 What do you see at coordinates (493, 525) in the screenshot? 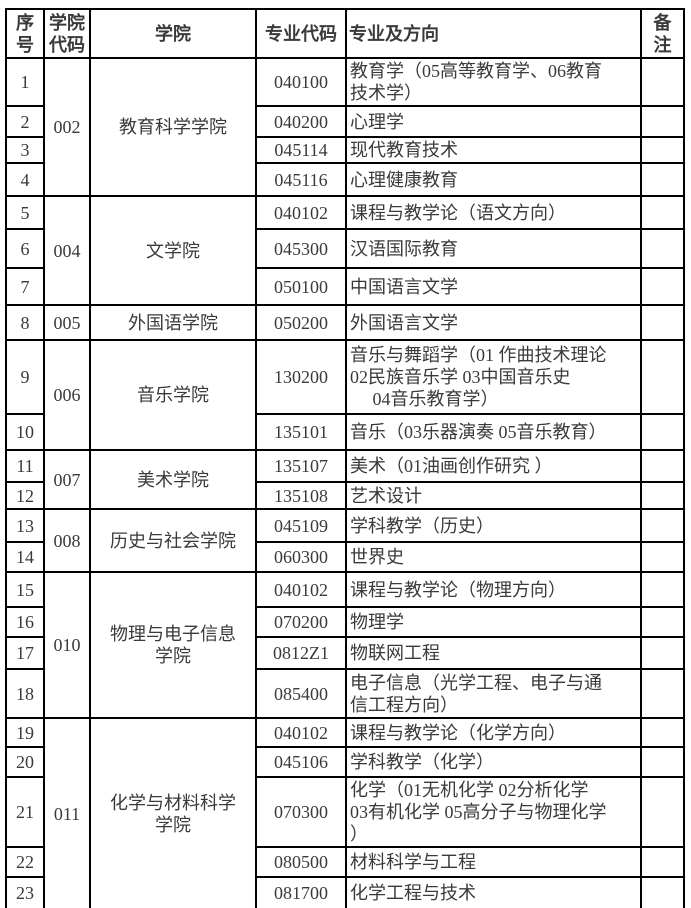
I see `major-cell: 学科教学（历史）` at bounding box center [493, 525].